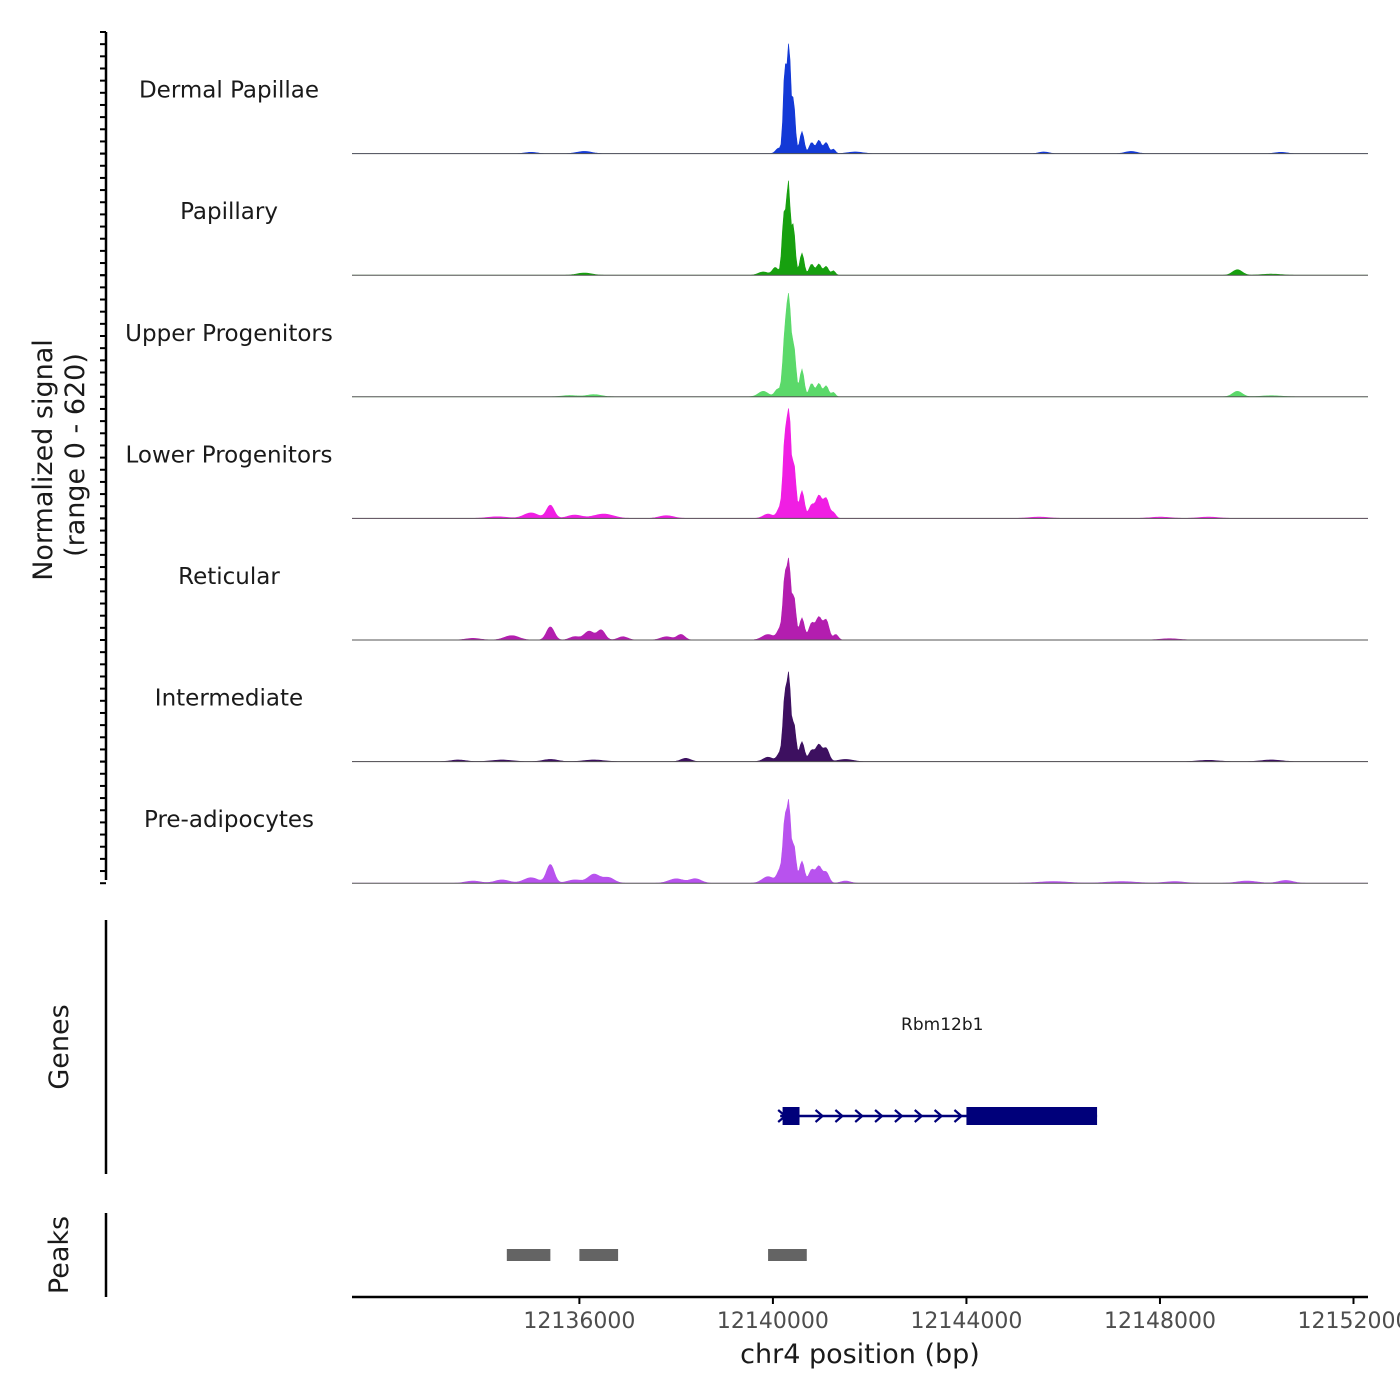  What do you see at coordinates (229, 699) in the screenshot?
I see `track-label-intermediate: Intermediate` at bounding box center [229, 699].